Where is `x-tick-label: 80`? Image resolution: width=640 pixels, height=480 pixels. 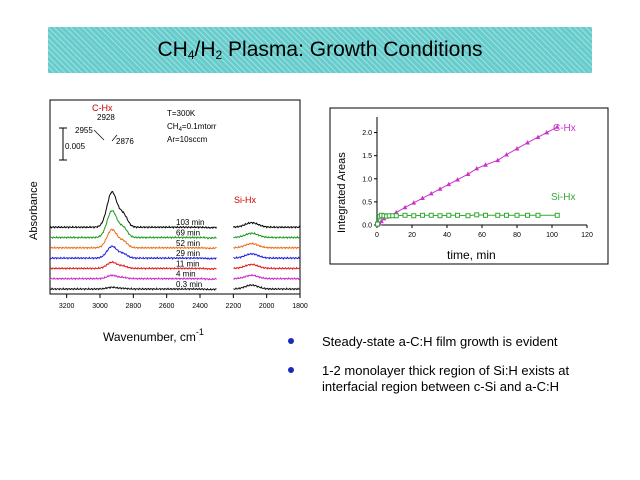
x-tick-label: 80 is located at coordinates (517, 235).